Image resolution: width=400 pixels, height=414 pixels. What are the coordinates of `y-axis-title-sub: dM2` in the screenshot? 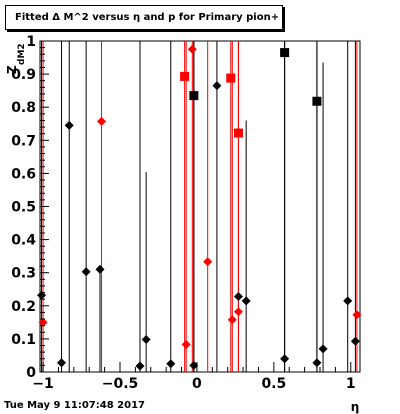 It's located at (22, 54).